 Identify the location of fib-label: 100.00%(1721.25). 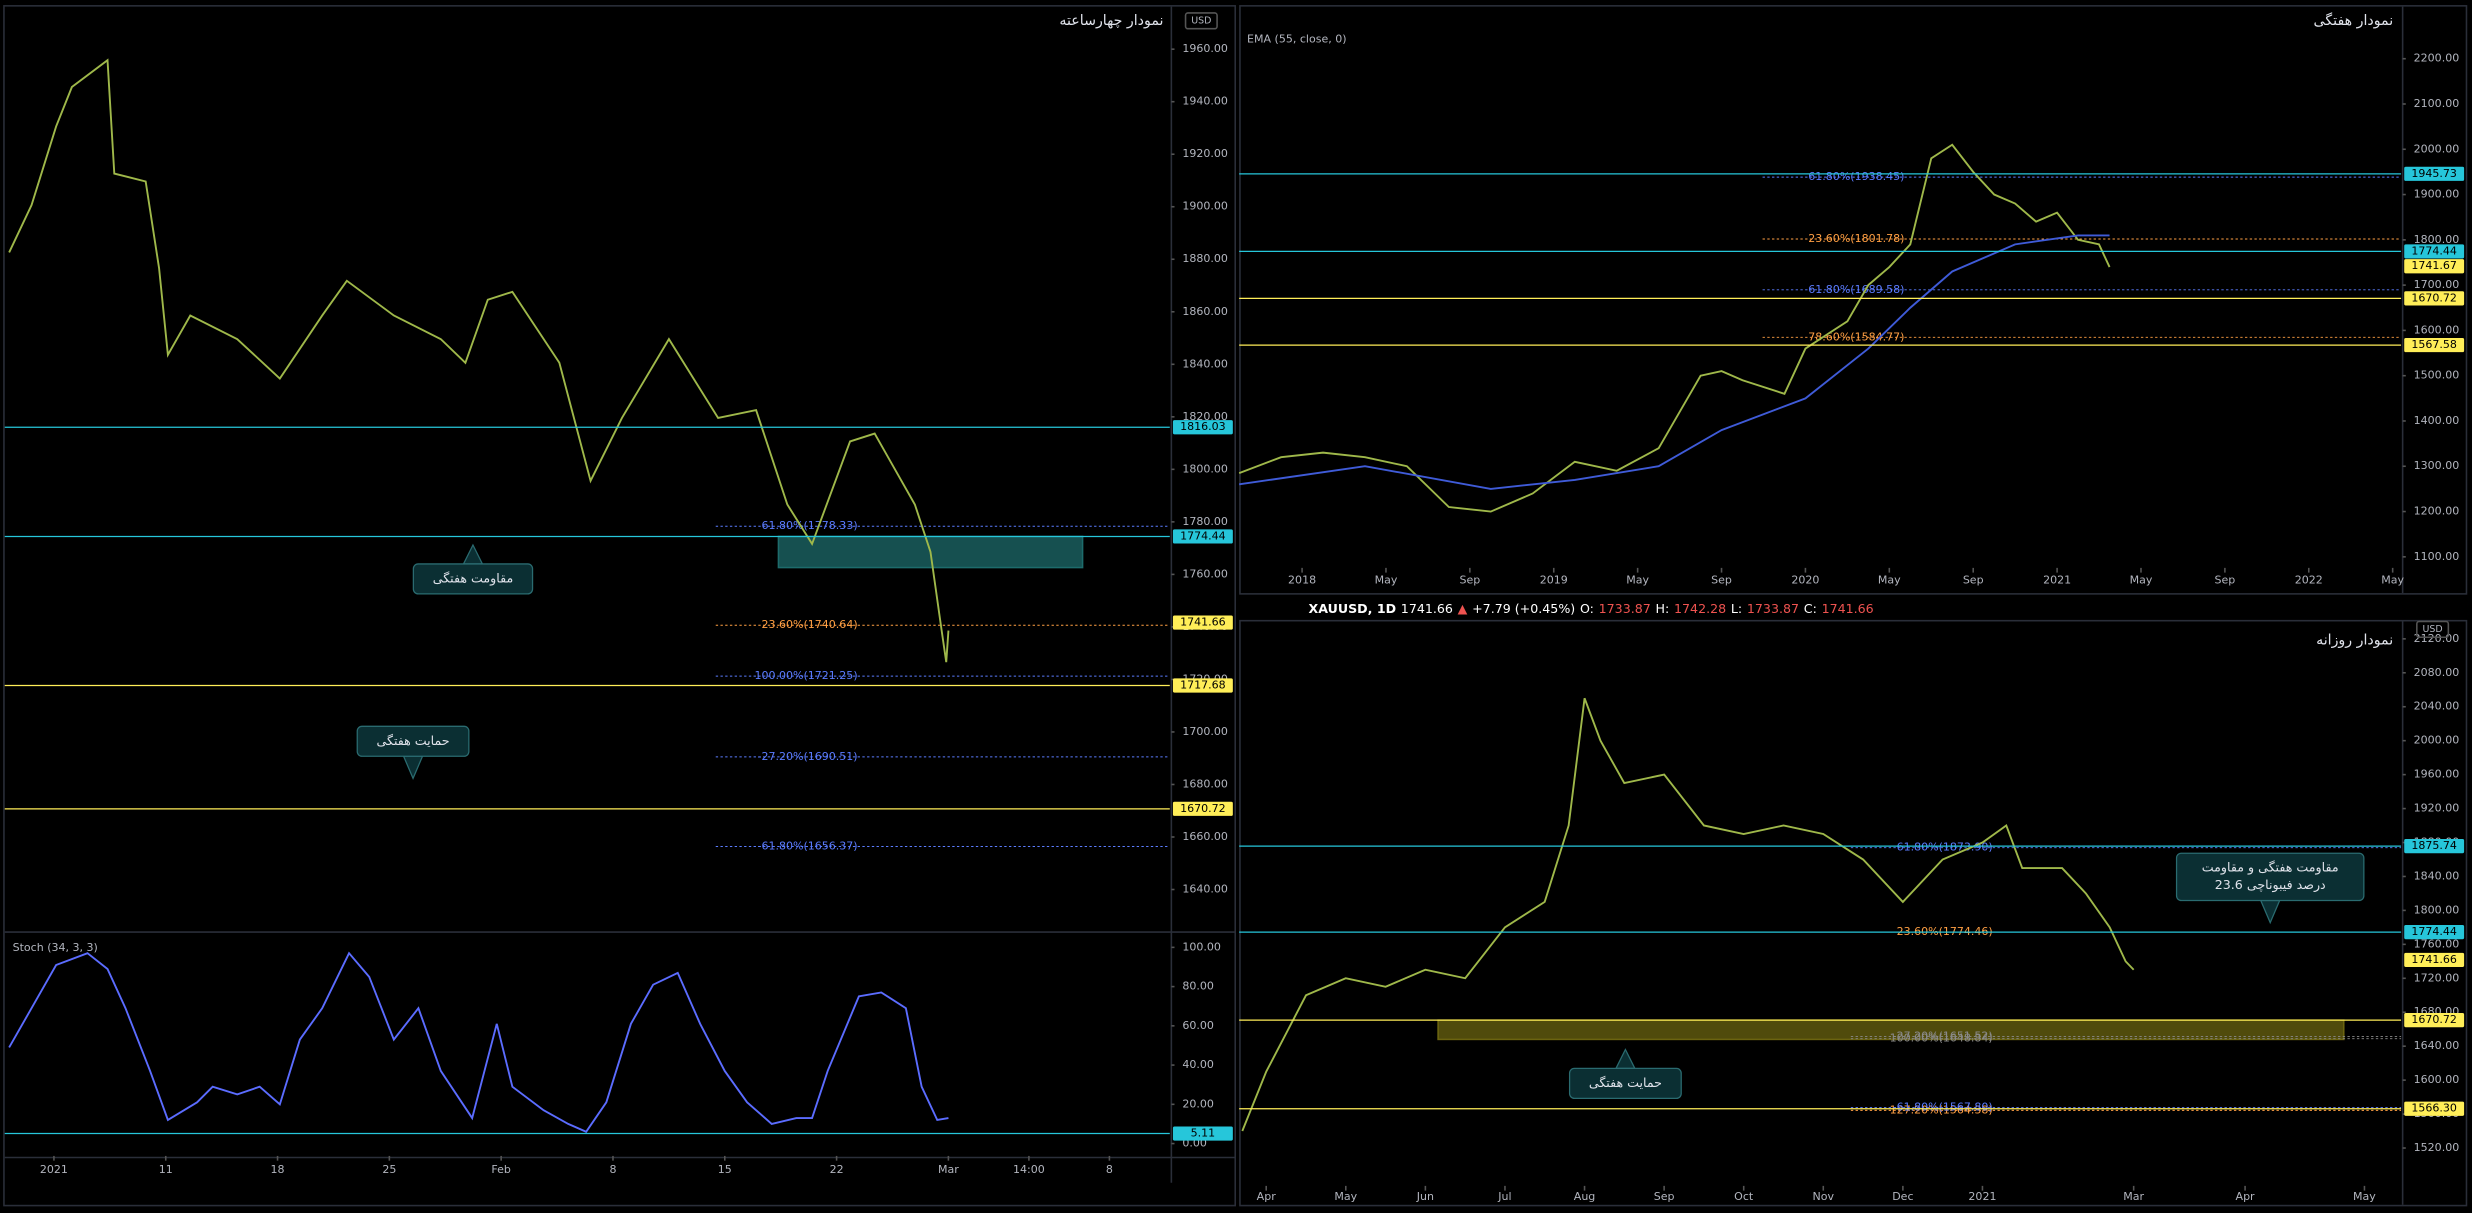
(805, 675).